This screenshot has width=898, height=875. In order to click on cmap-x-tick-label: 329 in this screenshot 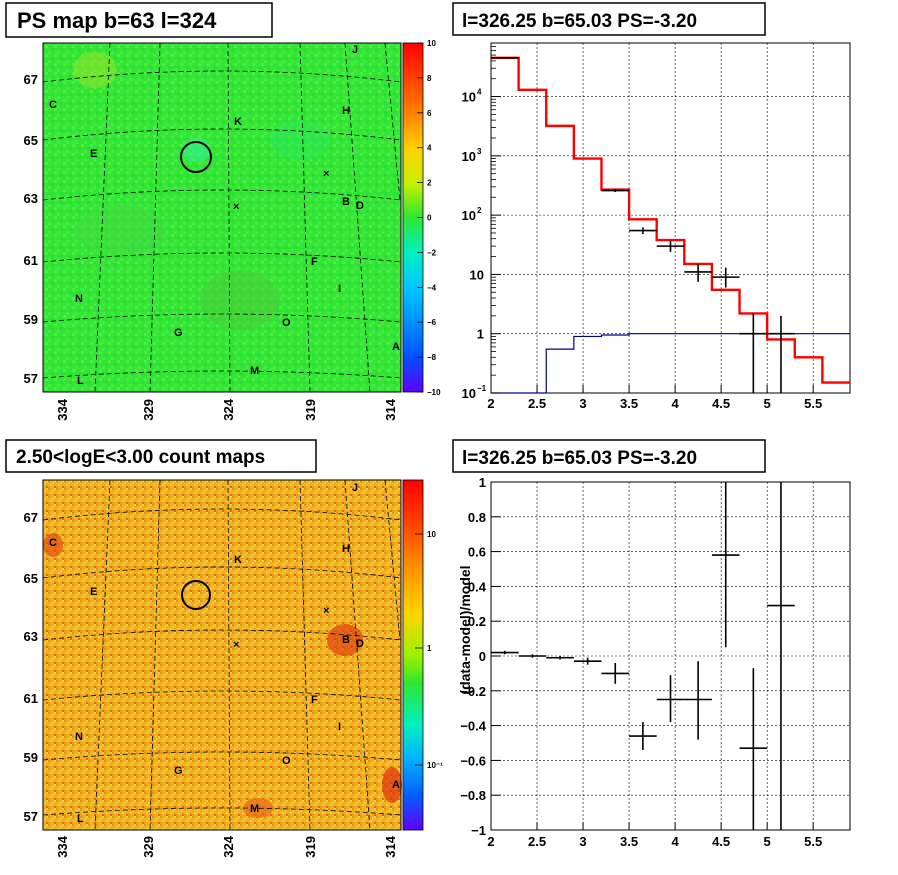, I will do `click(148, 847)`.